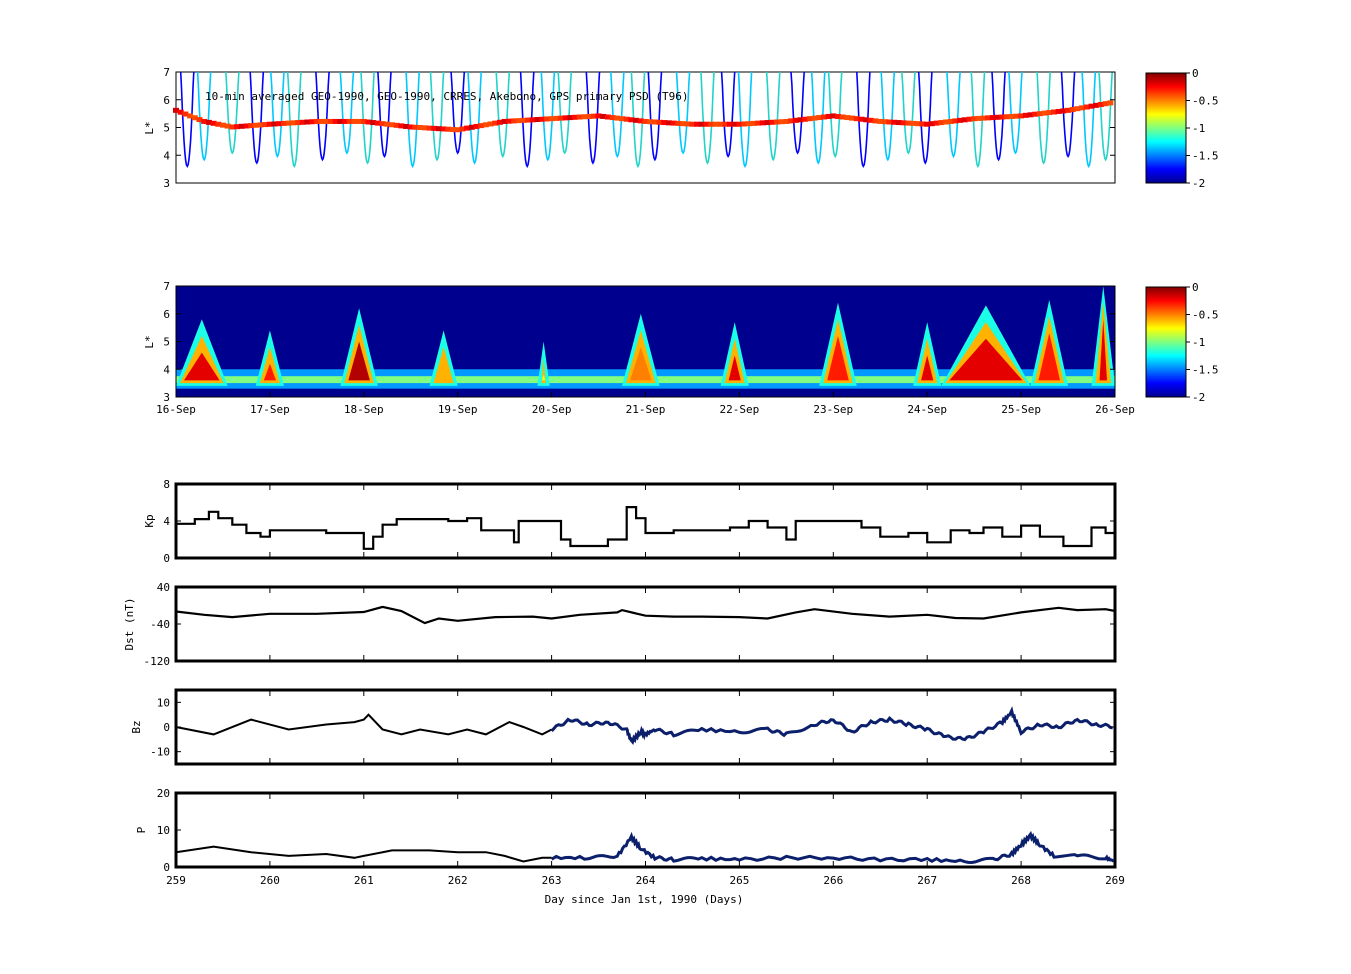 Image resolution: width=1351 pixels, height=974 pixels. Describe the element at coordinates (458, 880) in the screenshot. I see `day-tick-label: 262` at that location.